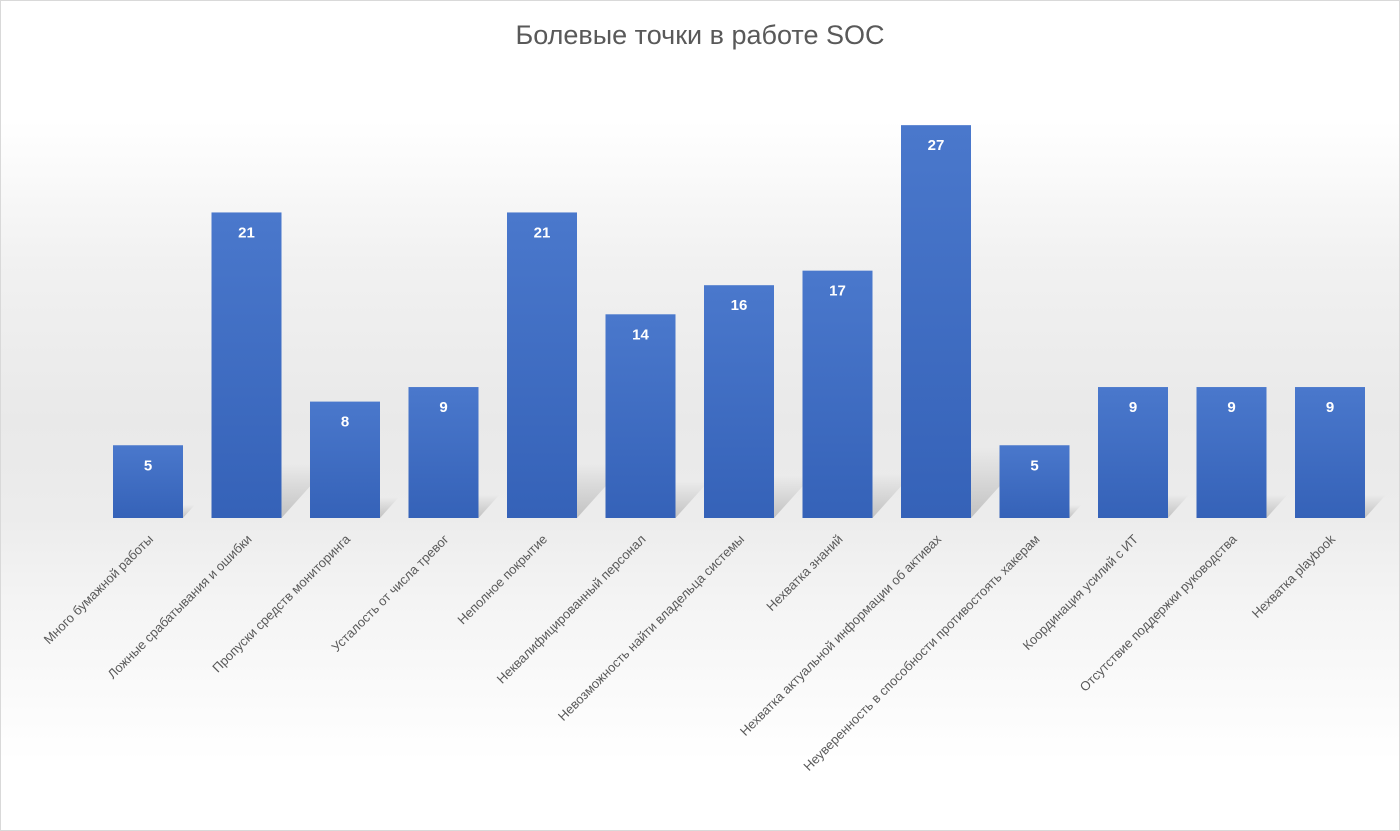  Describe the element at coordinates (804, 573) in the screenshot. I see `category-label: Нехватка знаний` at that location.